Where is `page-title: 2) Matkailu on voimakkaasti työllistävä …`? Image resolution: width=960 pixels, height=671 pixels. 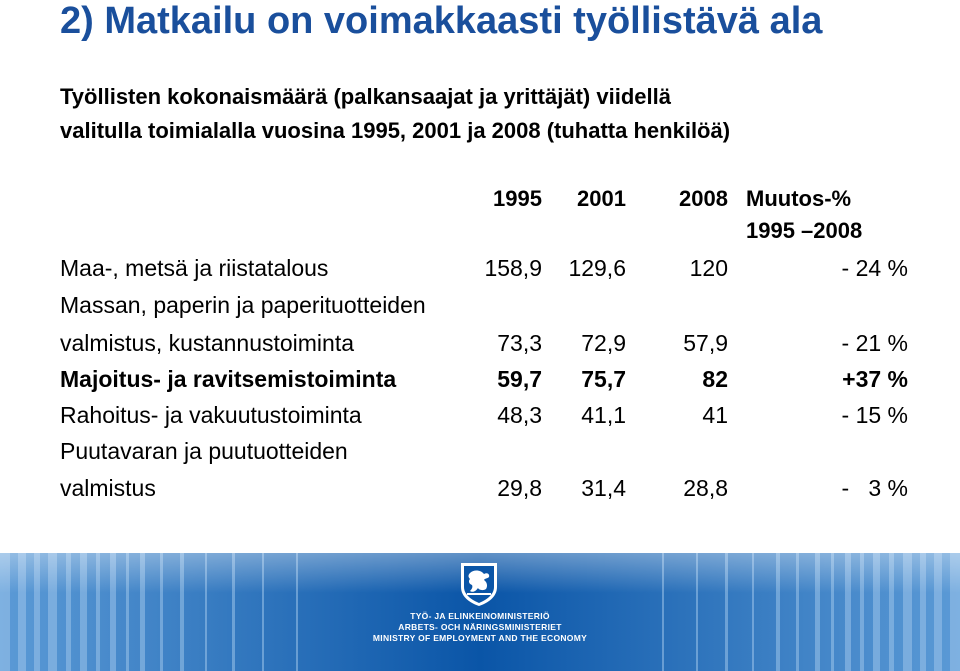 page-title: 2) Matkailu on voimakkaasti työllistävä … is located at coordinates (441, 21).